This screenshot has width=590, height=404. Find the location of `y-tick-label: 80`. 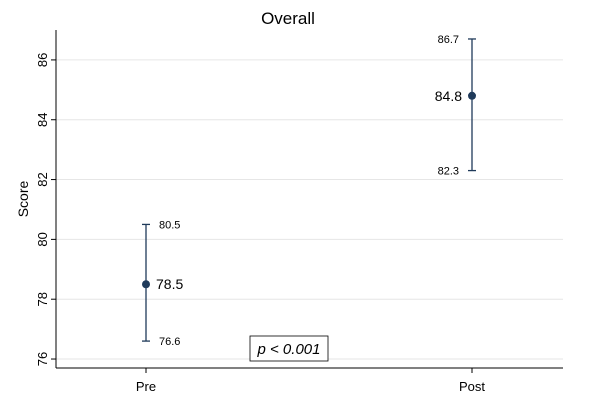

y-tick-label: 80 is located at coordinates (42, 239).